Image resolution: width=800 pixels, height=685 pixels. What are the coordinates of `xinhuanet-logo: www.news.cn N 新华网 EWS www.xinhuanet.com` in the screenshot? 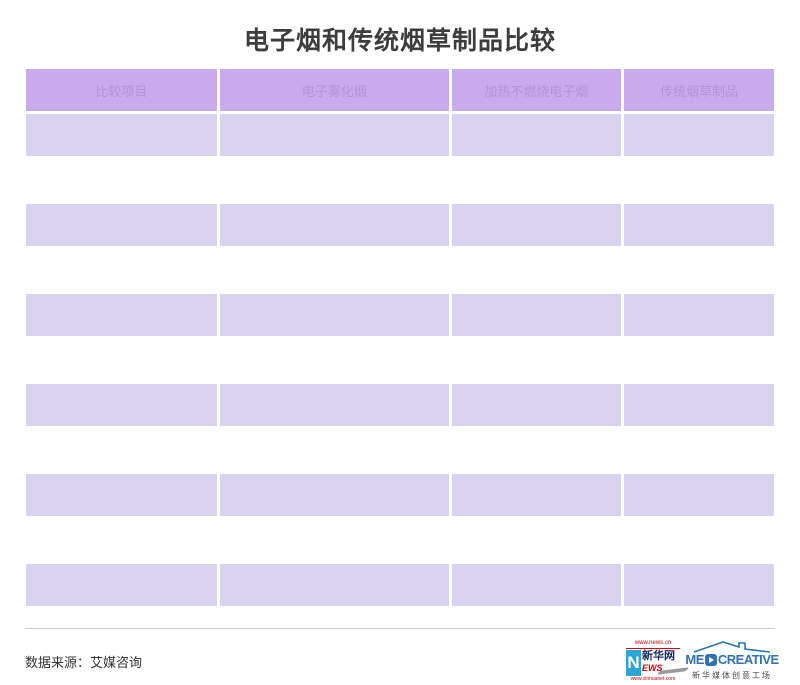 It's located at (658, 661).